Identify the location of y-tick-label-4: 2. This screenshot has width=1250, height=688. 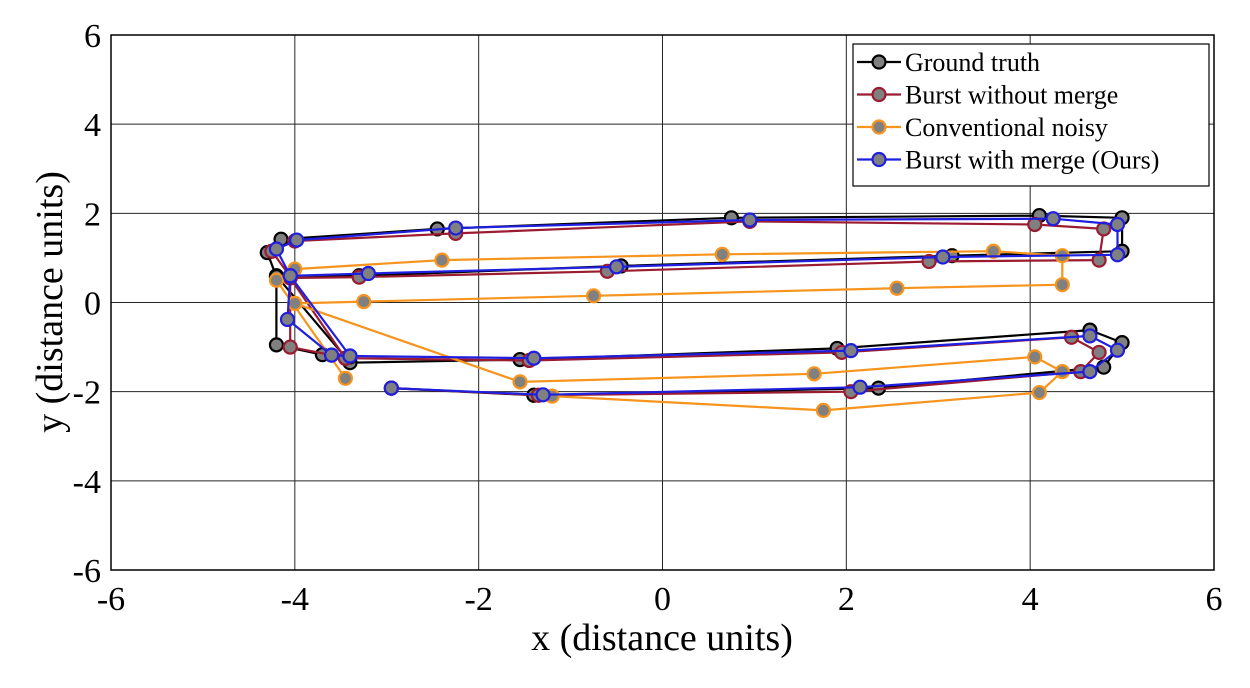
(92, 214).